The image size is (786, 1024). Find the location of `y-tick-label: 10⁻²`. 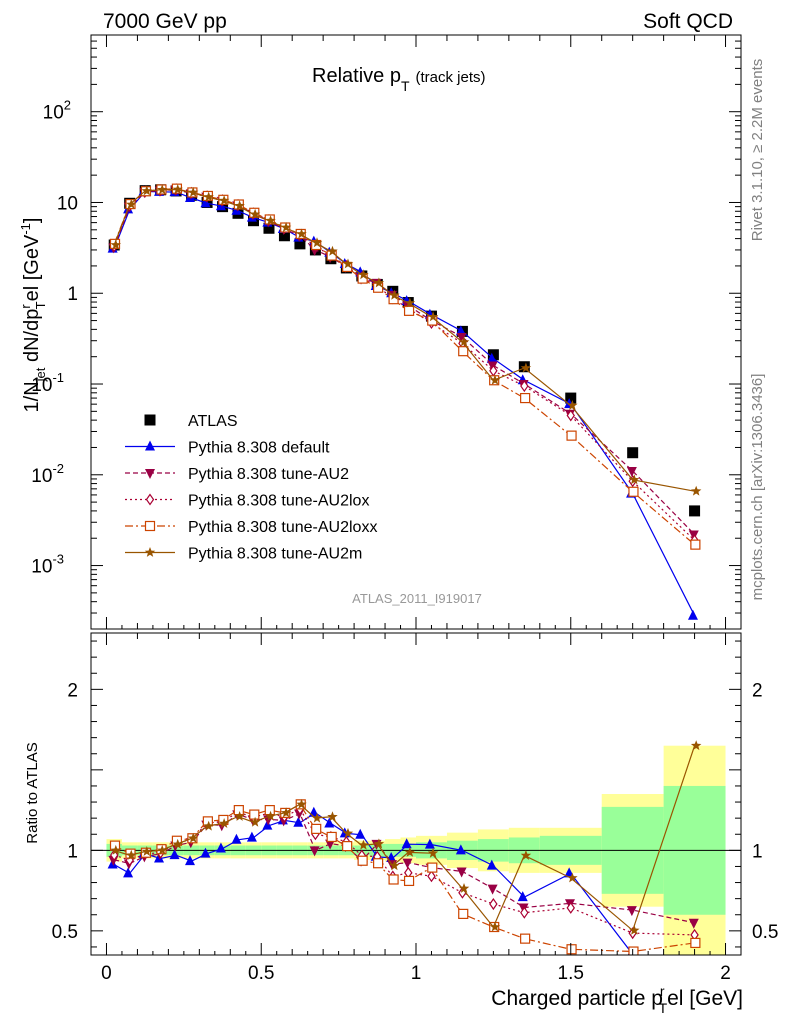

y-tick-label: 10⁻² is located at coordinates (47, 474).